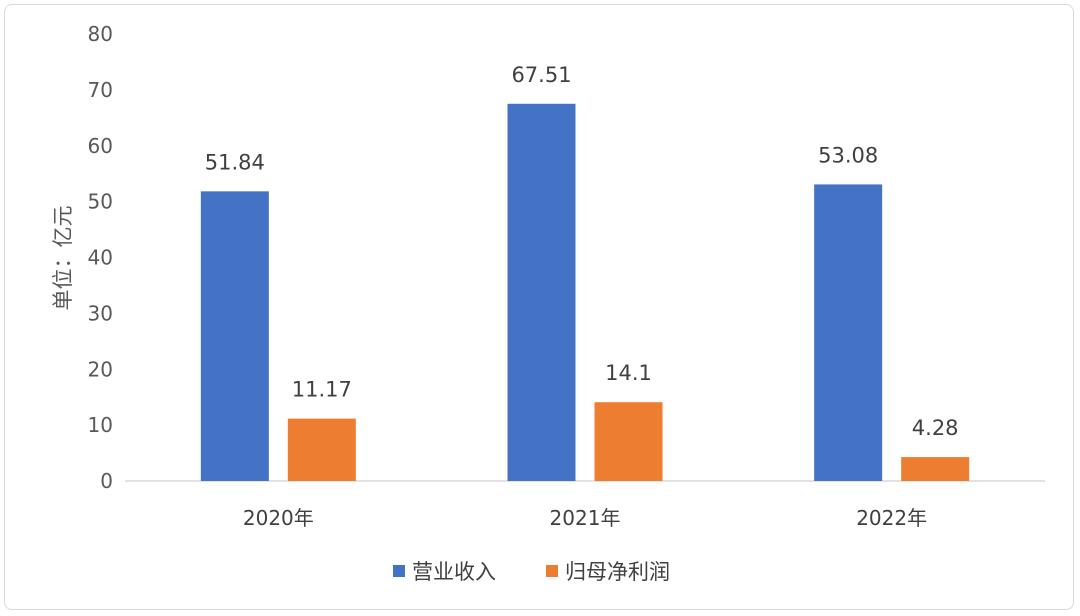 The image size is (1080, 616). What do you see at coordinates (100, 34) in the screenshot?
I see `y-tick-label: 80` at bounding box center [100, 34].